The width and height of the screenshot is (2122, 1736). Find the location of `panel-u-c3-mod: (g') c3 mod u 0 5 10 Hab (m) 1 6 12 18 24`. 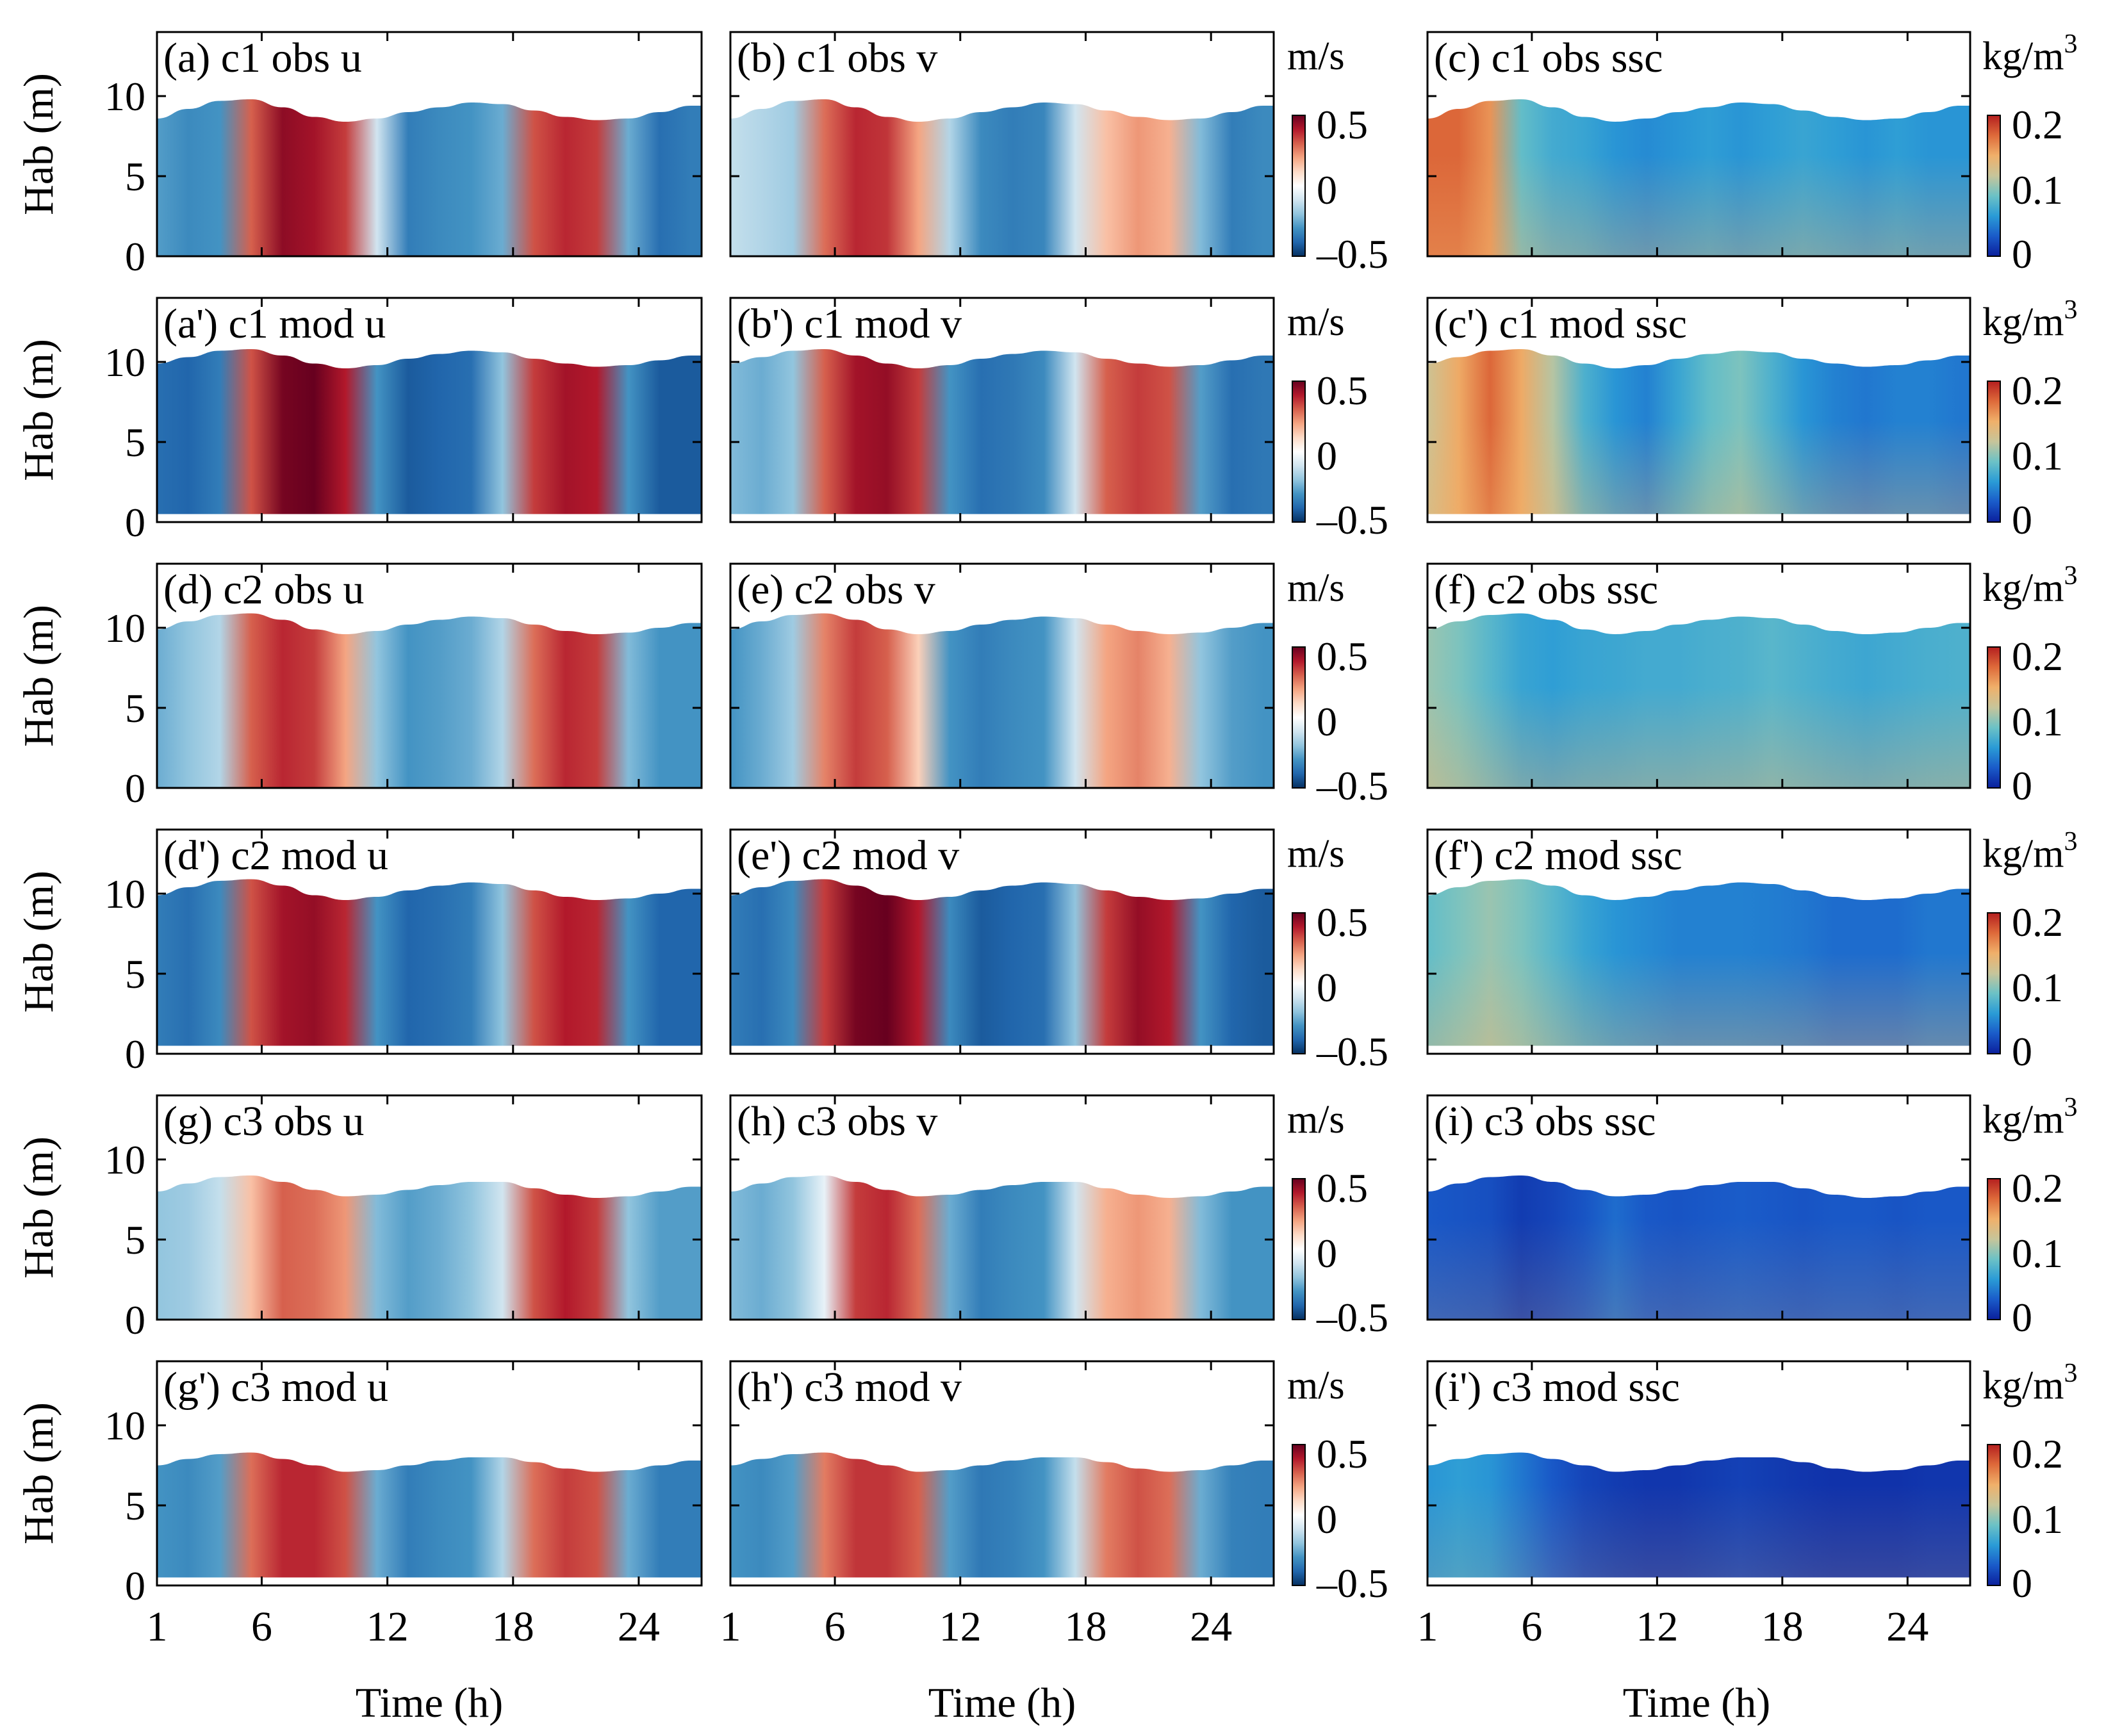

panel-u-c3-mod: (g') c3 mod u 0 5 10 Hab (m) 1 6 12 18 24 is located at coordinates (359, 1505).